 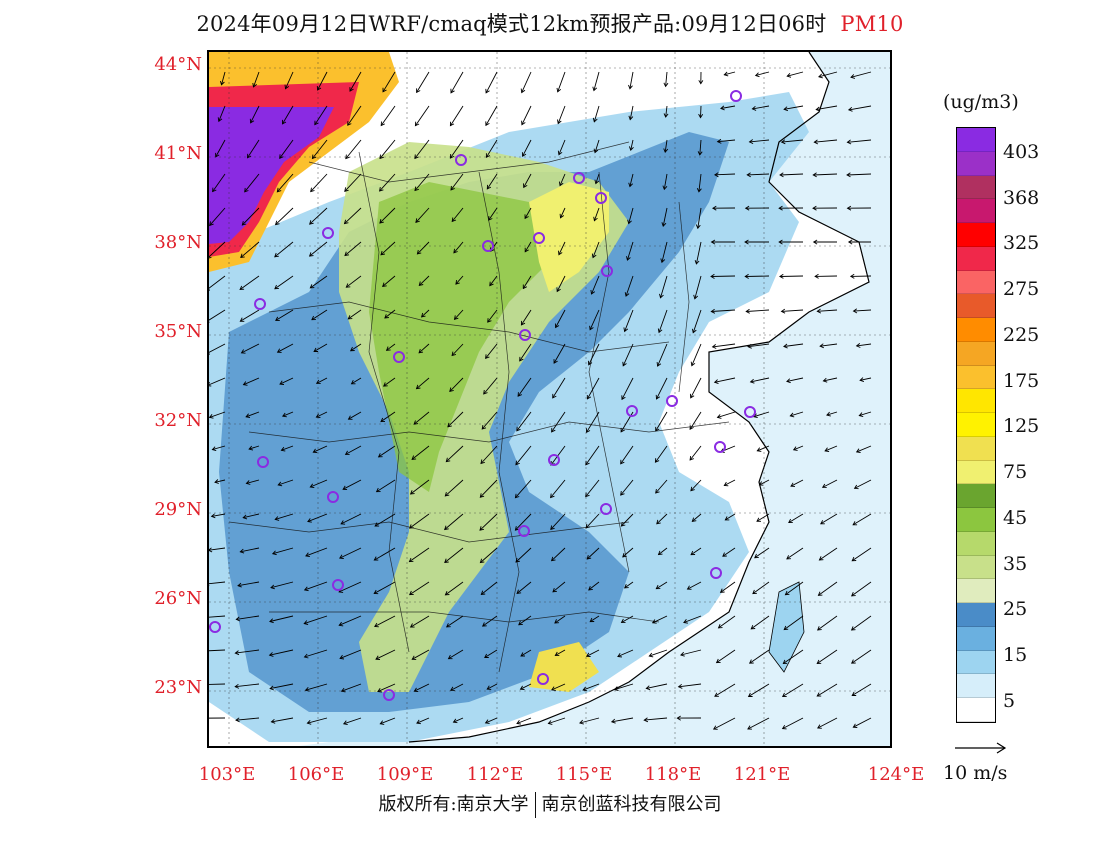 I want to click on title-main: 2024年09月12日WRF/cmaq模式12km预报产品:09月12日06时, so click(x=511, y=24).